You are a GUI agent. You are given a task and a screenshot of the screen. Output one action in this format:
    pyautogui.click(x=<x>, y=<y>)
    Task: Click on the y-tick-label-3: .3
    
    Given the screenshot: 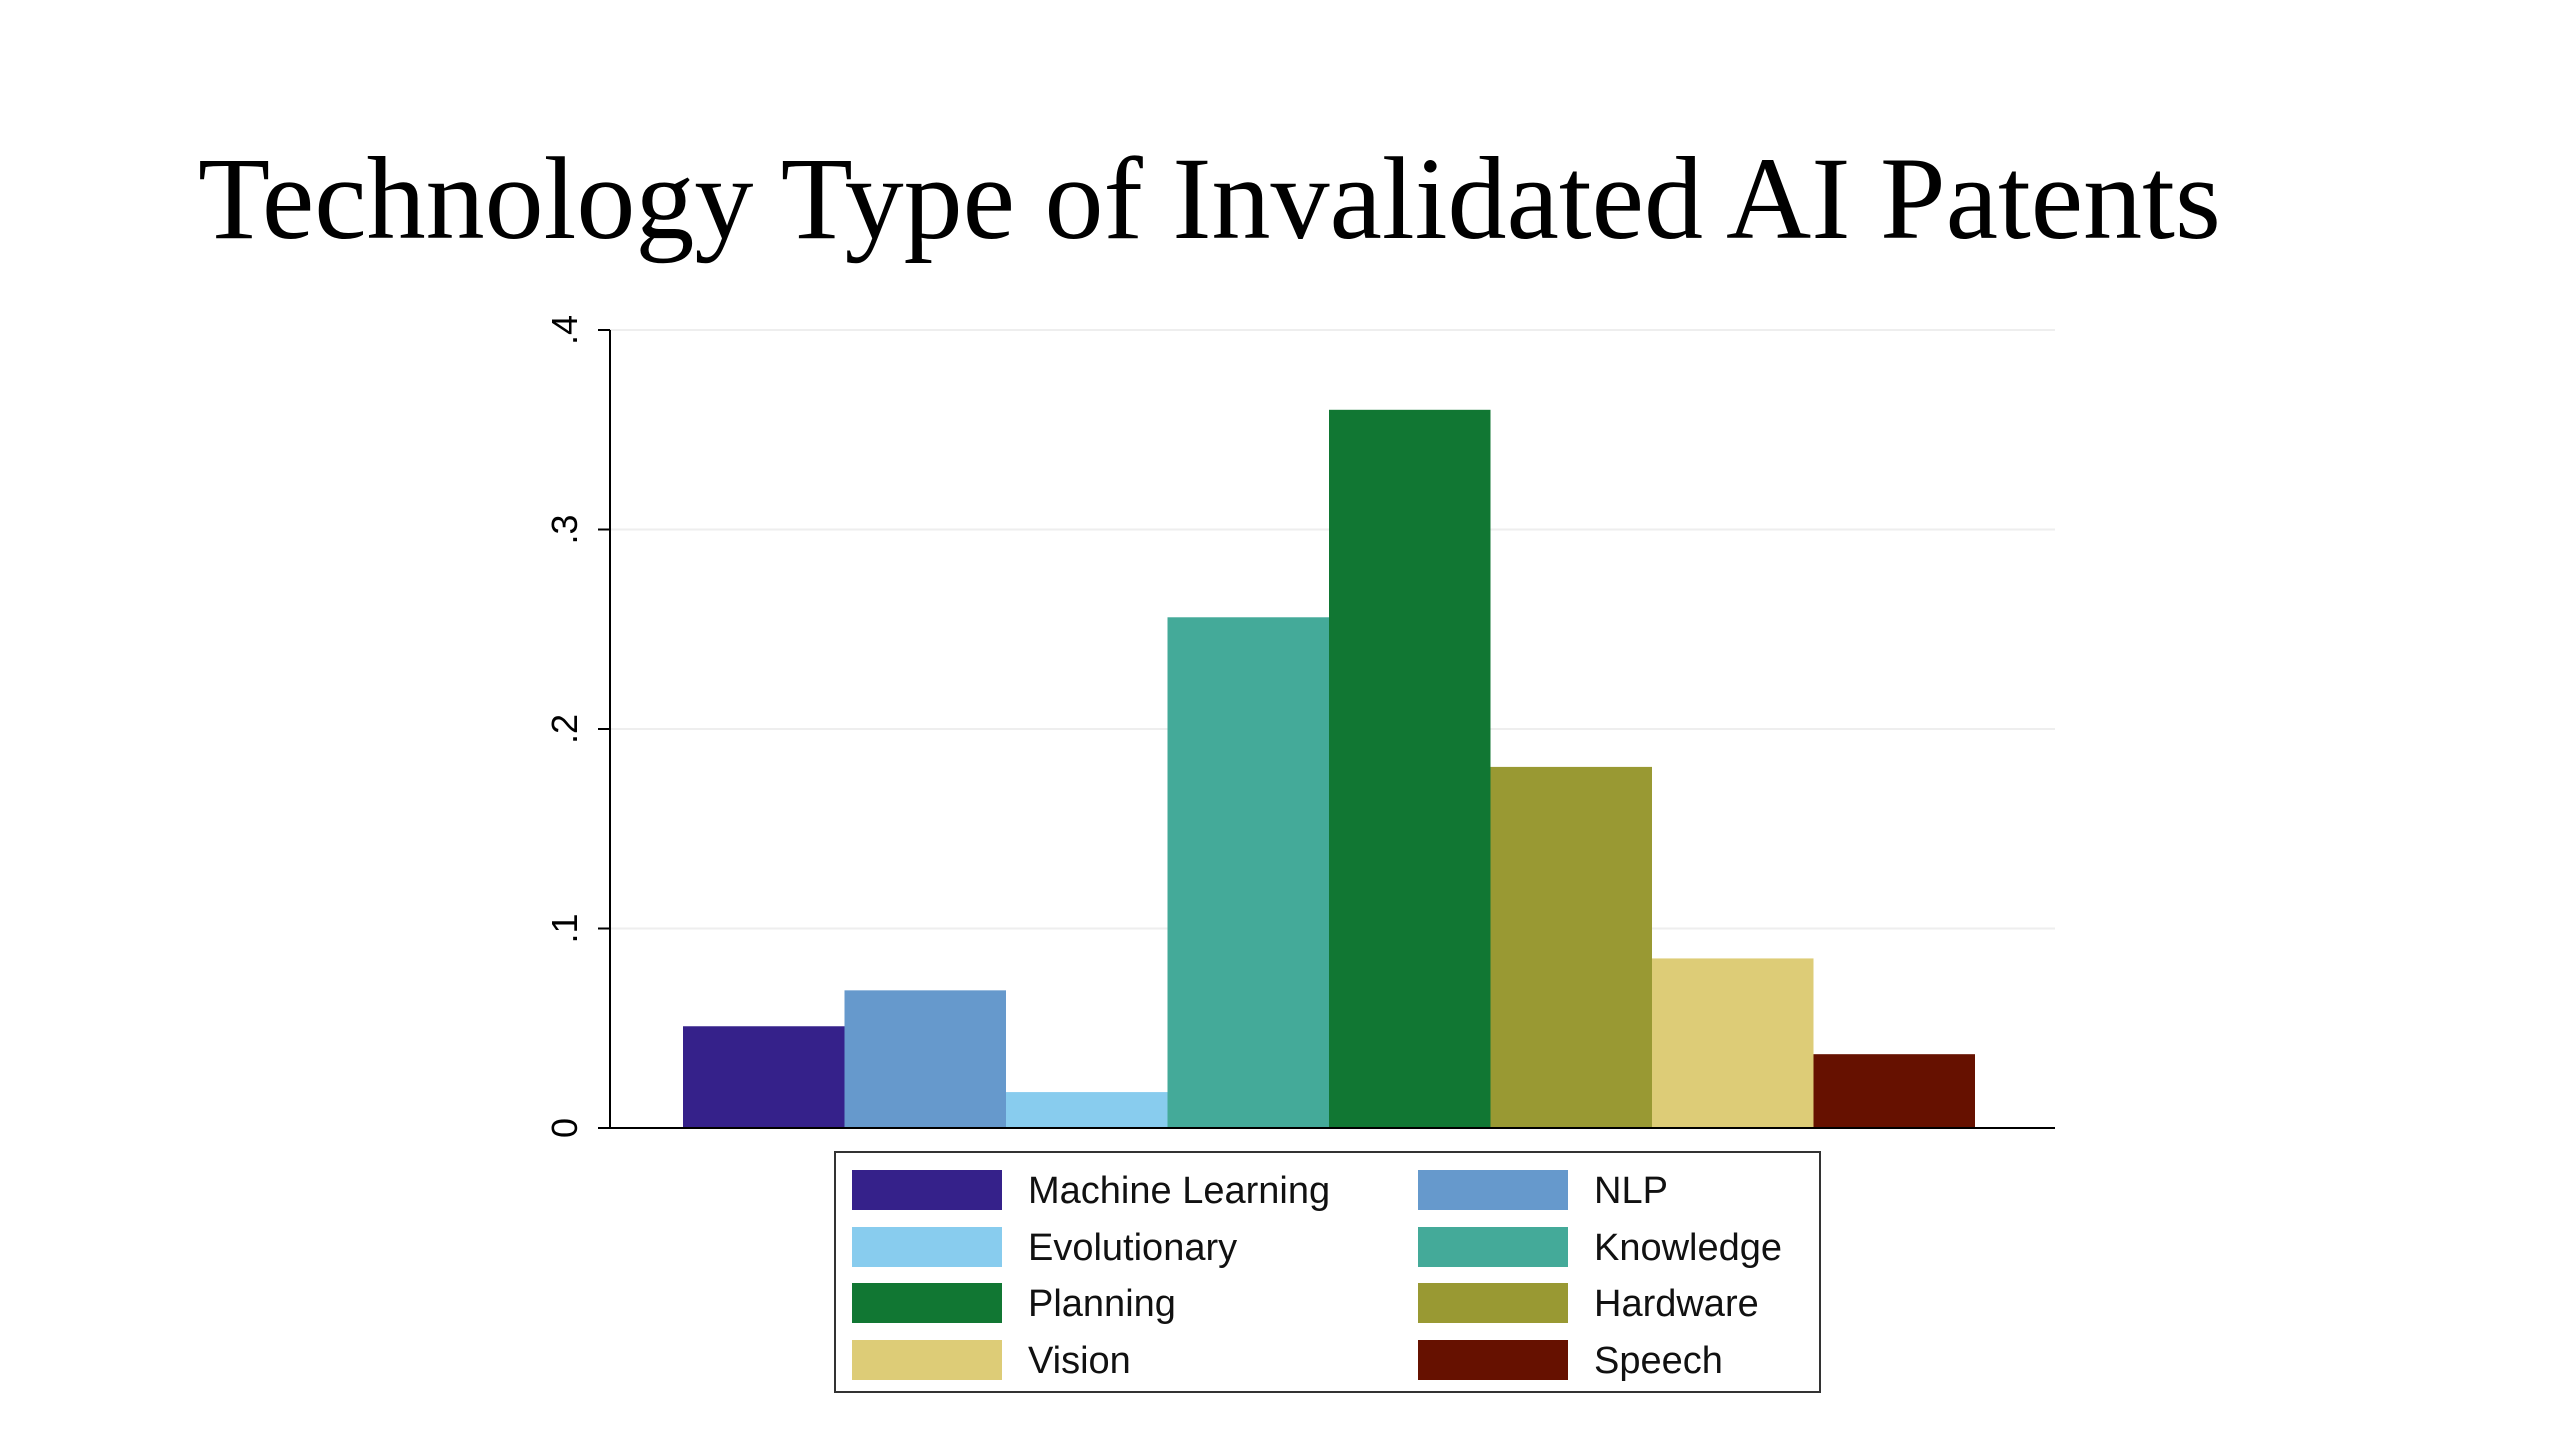 What is the action you would take?
    pyautogui.click(x=564, y=529)
    